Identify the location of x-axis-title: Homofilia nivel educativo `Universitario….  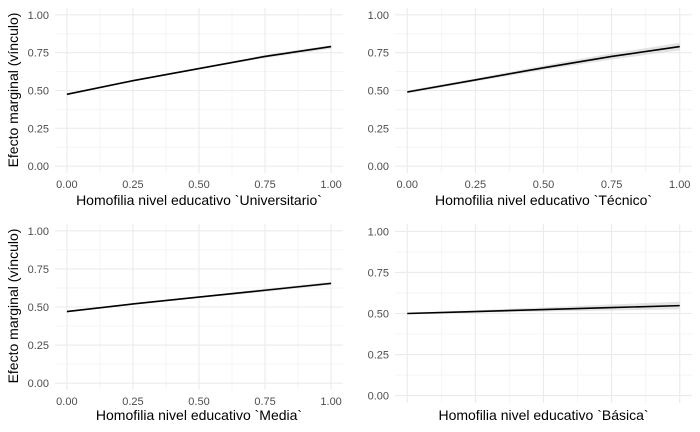
(199, 200).